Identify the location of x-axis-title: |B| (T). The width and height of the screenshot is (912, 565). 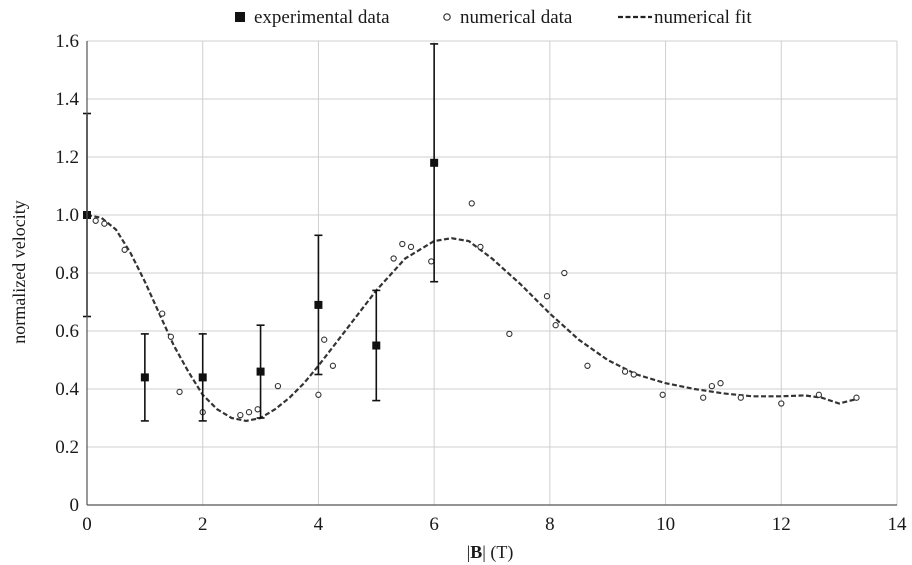
(490, 552).